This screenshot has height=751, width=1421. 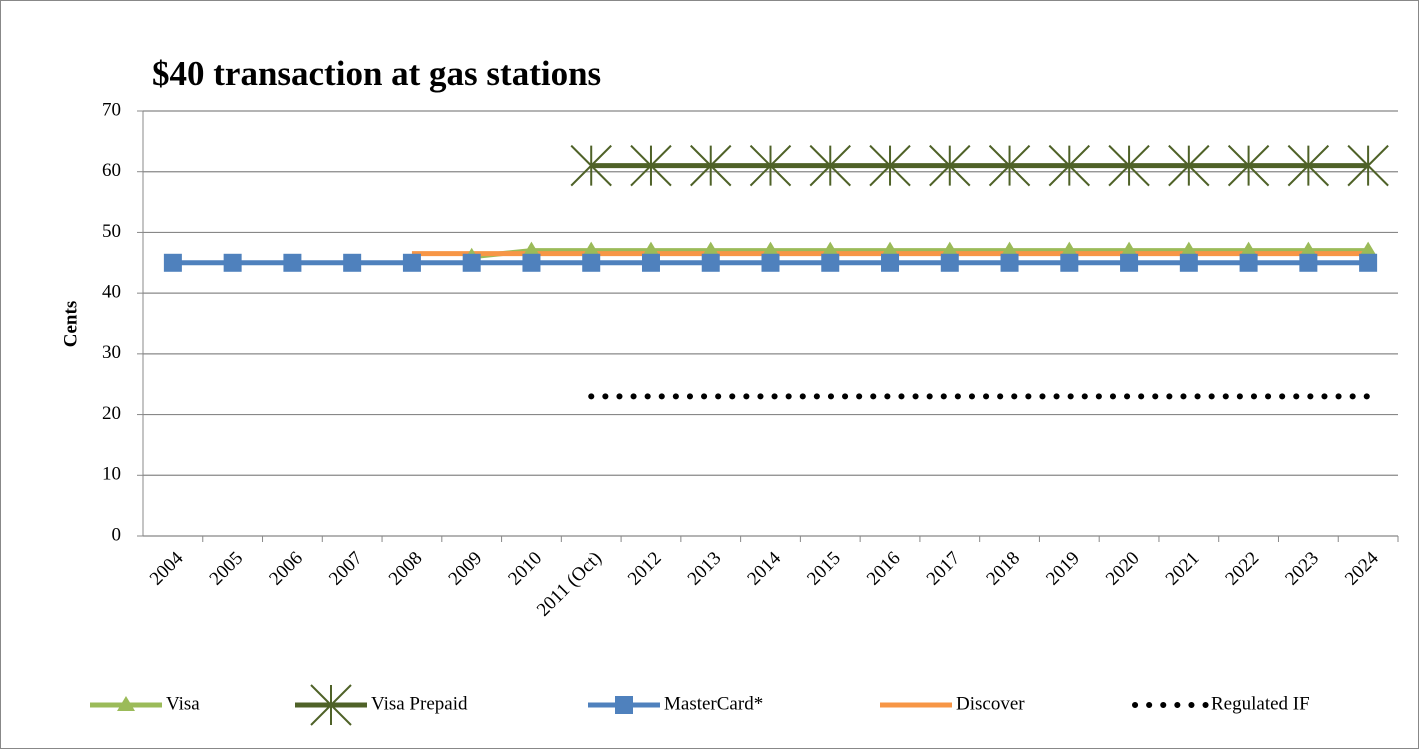 I want to click on legend-label: Visa, so click(x=183, y=703).